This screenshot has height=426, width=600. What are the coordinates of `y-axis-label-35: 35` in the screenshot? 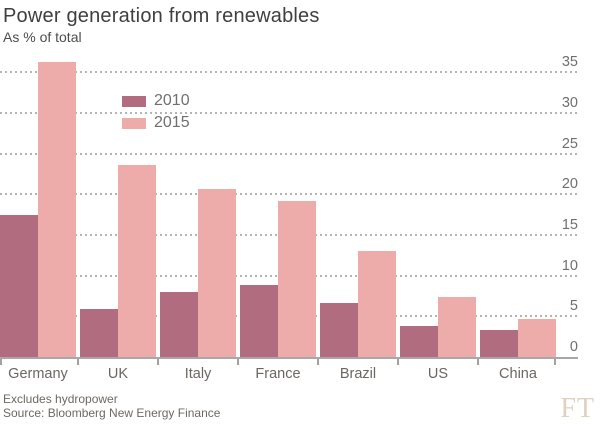 It's located at (569, 62).